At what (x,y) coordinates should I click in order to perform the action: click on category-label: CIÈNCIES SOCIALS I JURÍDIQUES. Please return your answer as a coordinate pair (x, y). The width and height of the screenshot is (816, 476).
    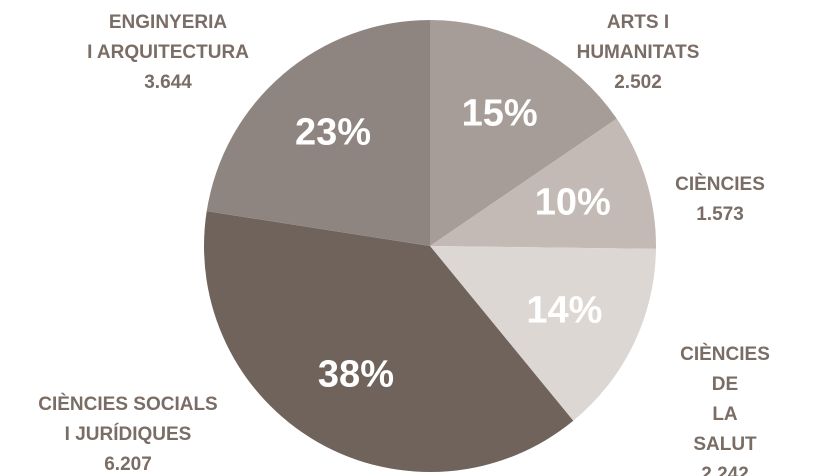
    Looking at the image, I should click on (128, 419).